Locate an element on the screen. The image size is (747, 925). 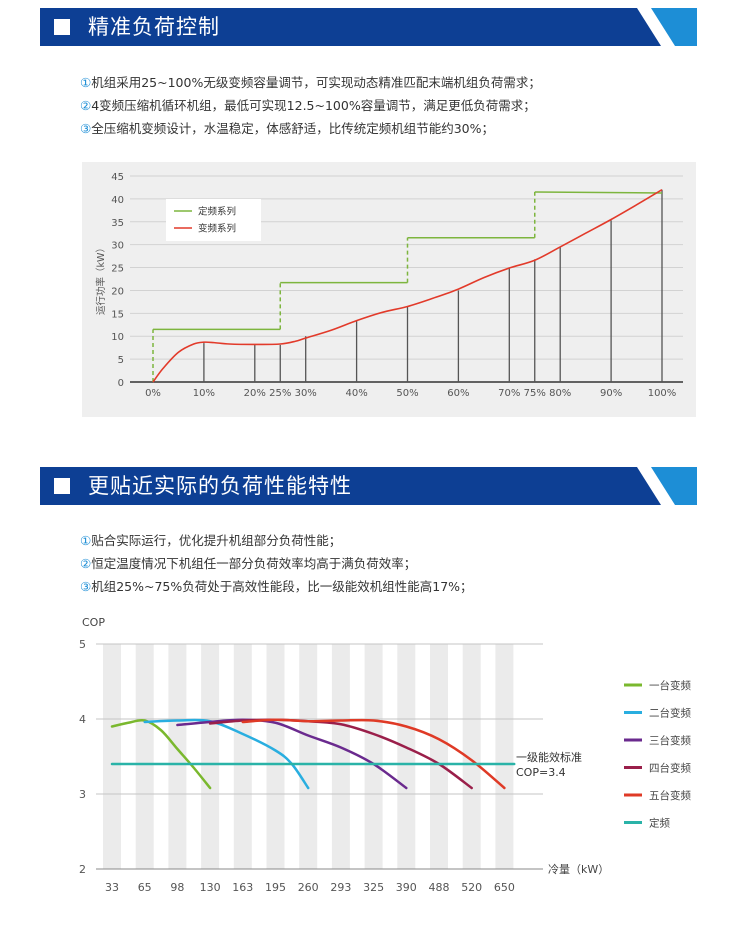
list-item: ①机组采用25~100%无级变频容量调节，可实现动态精准匹配末端机组负荷需求； is located at coordinates (310, 82).